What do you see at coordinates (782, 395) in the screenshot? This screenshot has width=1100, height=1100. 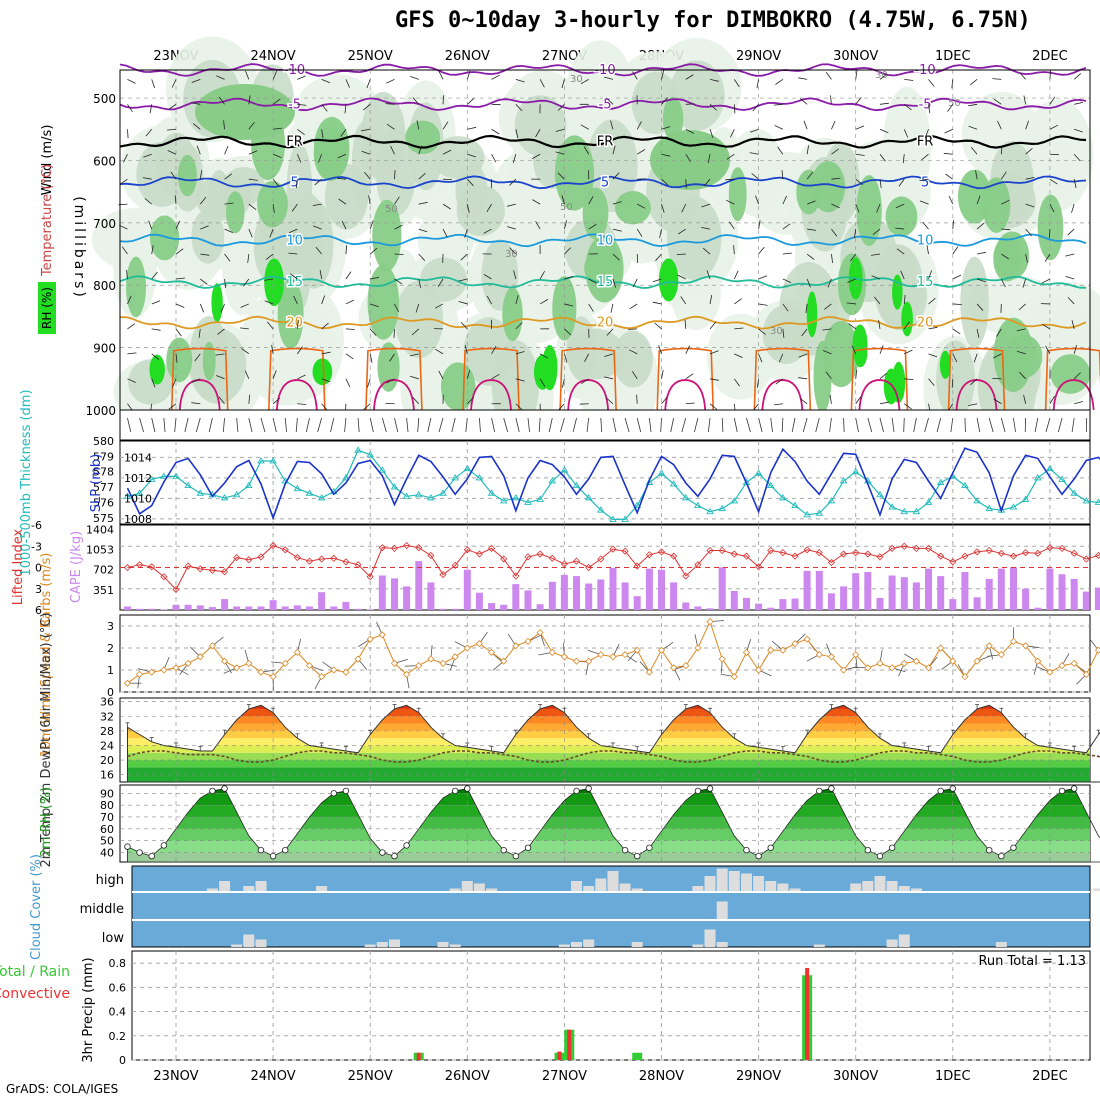 I see `isotherm-30-arch` at bounding box center [782, 395].